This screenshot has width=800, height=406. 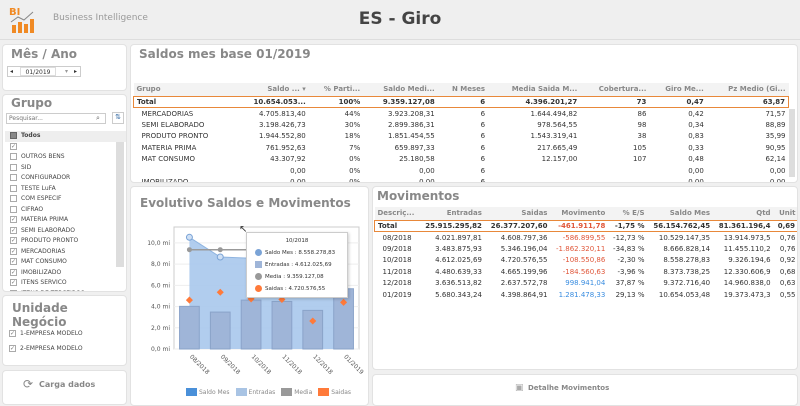 What do you see at coordinates (640, 147) in the screenshot?
I see `cell: 105` at bounding box center [640, 147].